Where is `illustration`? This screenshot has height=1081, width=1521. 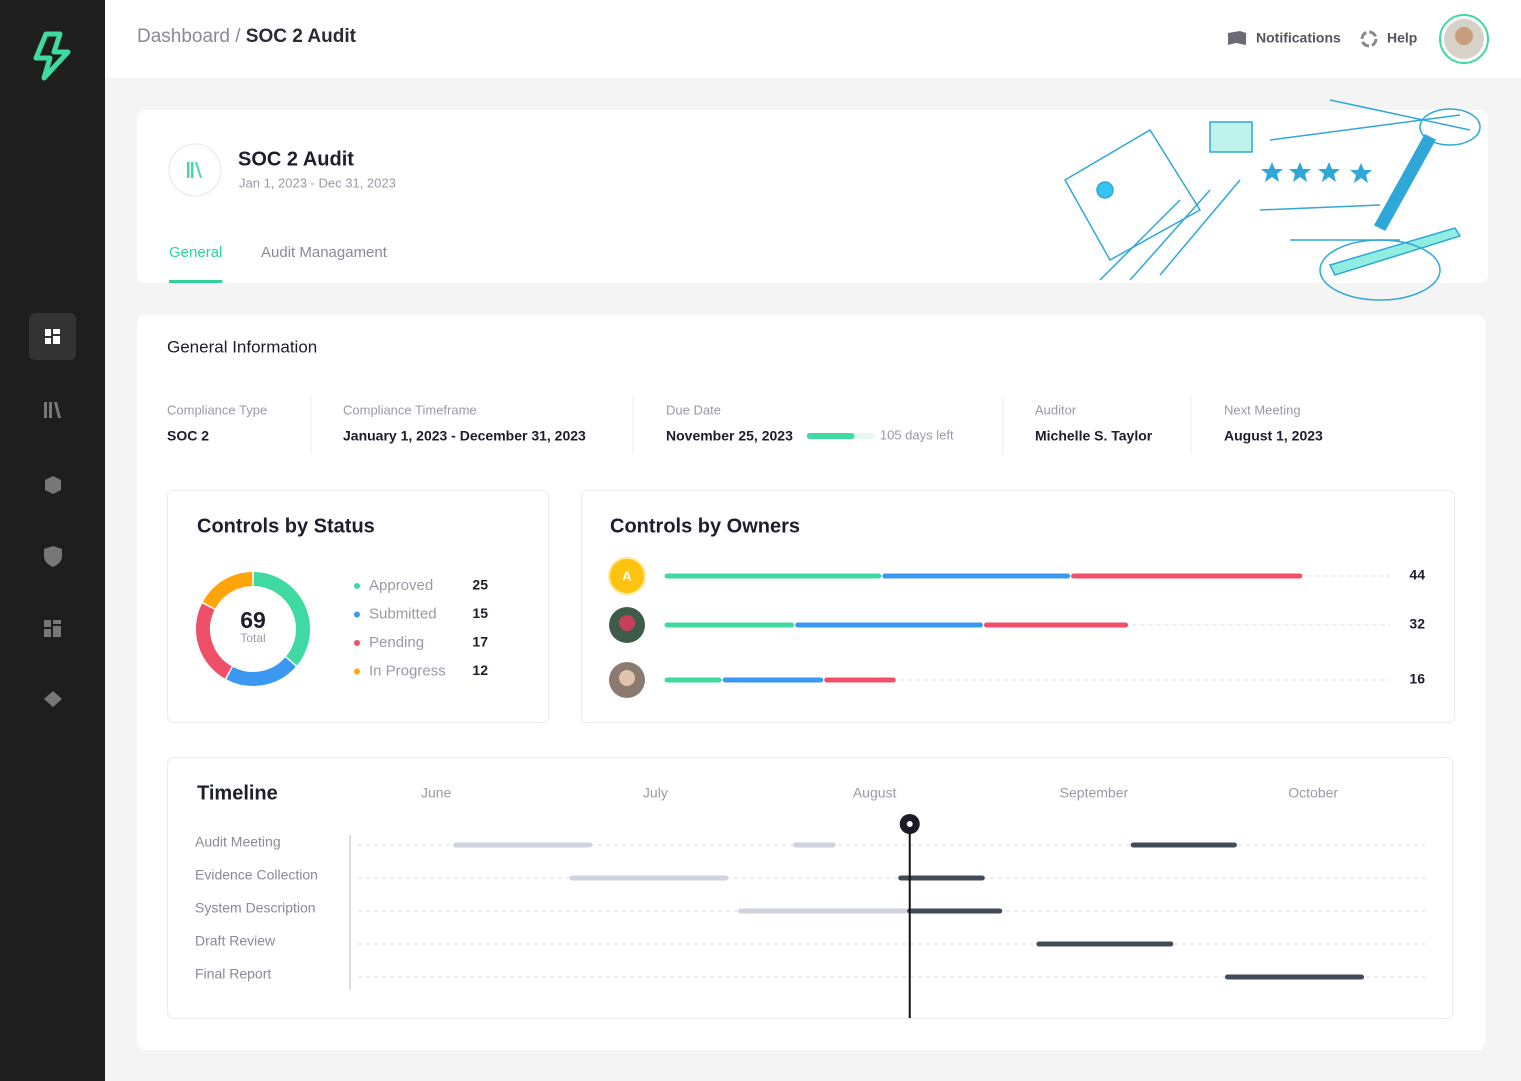 illustration is located at coordinates (1272, 200).